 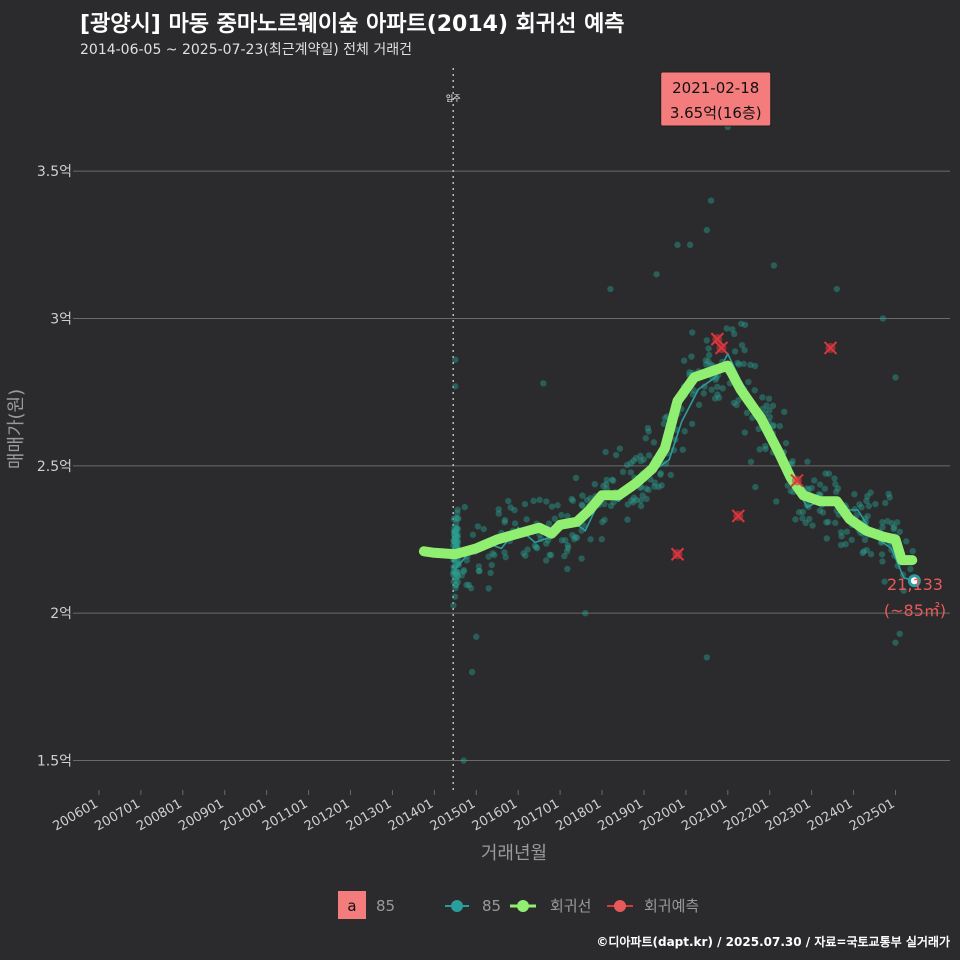 I want to click on move-in-label: 입주, so click(x=453, y=98).